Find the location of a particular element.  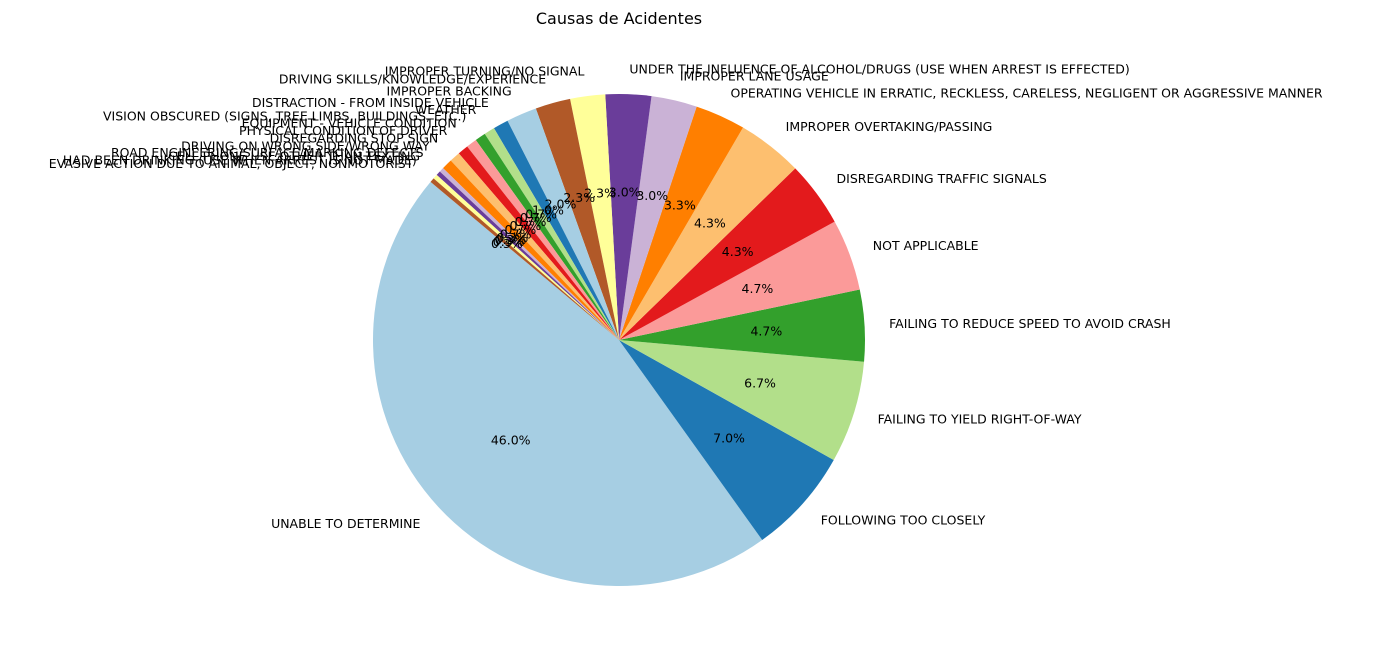

slice-label: DISTRACTION - FROM INSIDE VEHICLE is located at coordinates (370, 102).